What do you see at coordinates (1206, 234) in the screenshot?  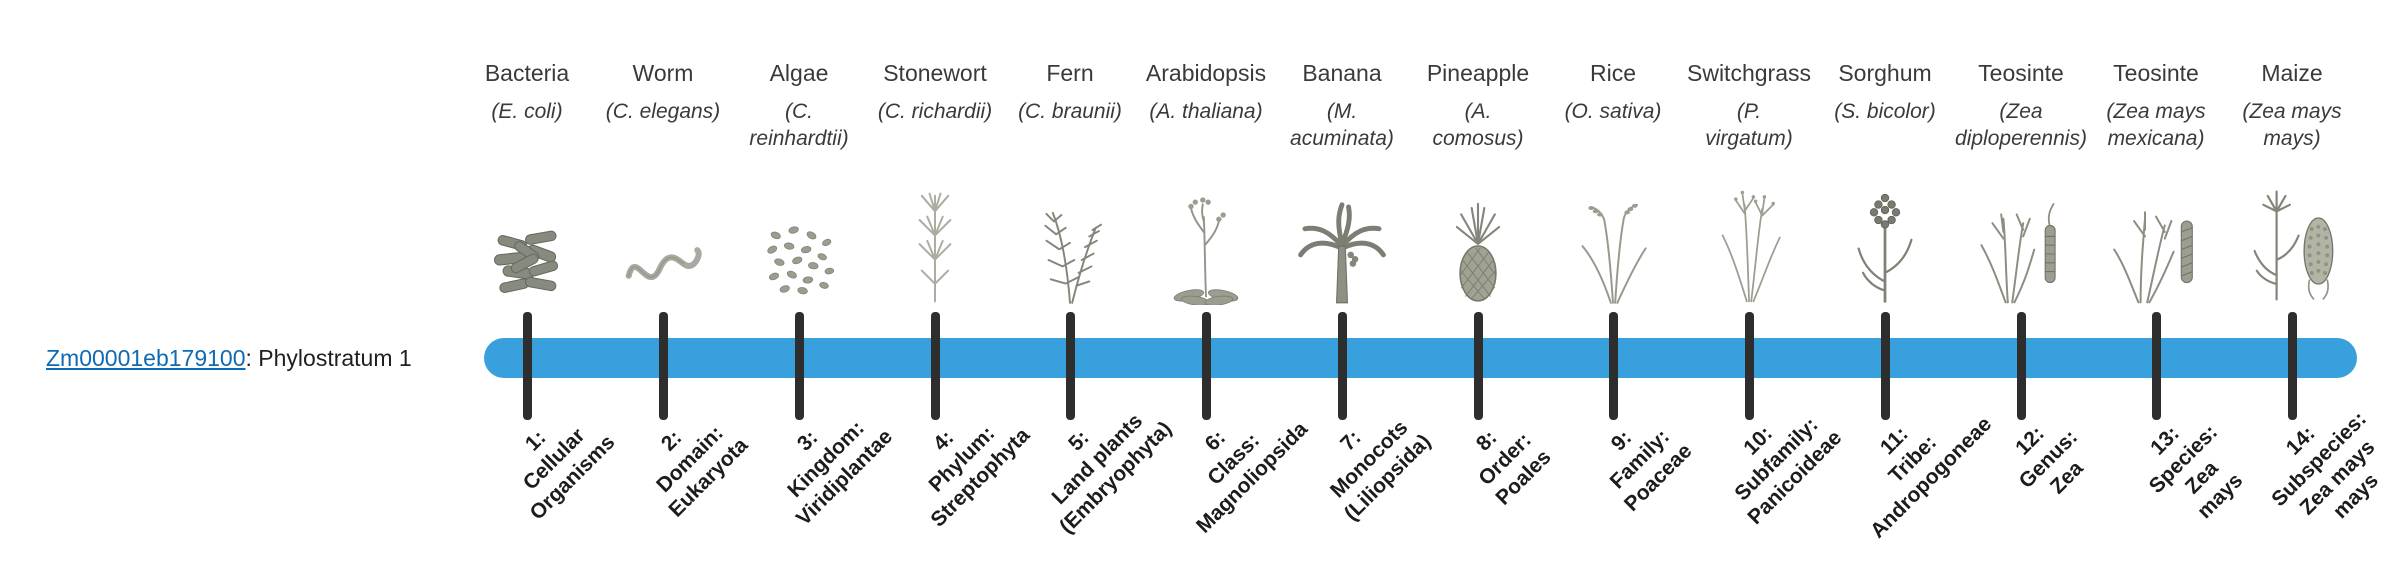 I see `arabidopsis-icon` at bounding box center [1206, 234].